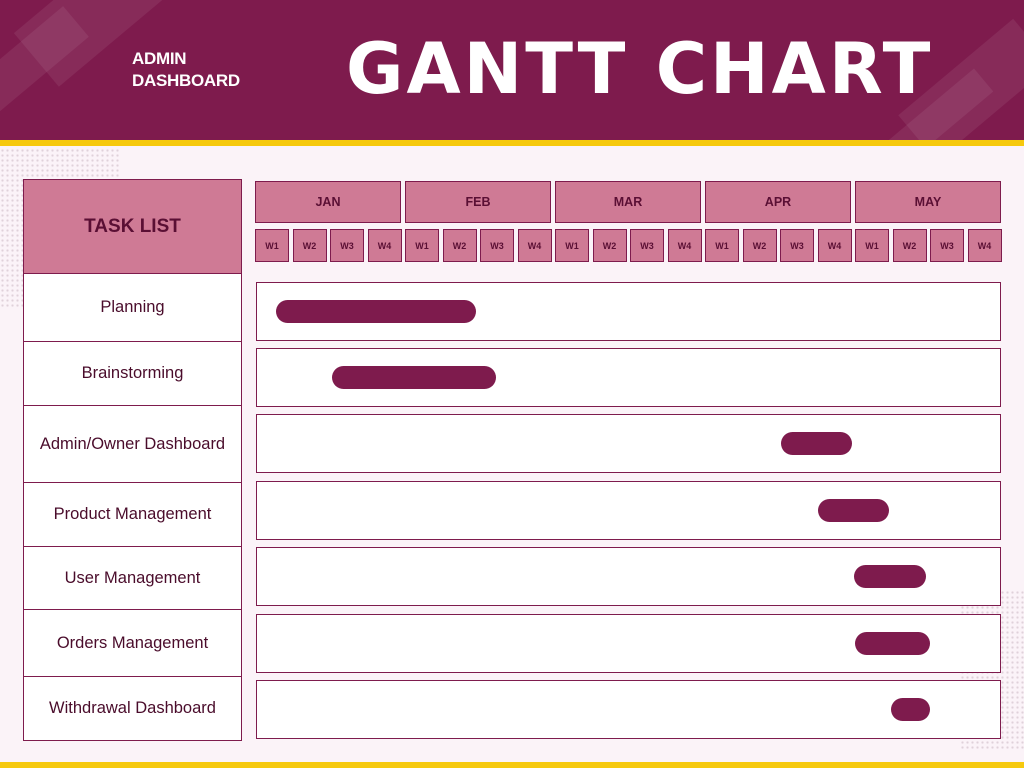 This screenshot has width=1024, height=768. I want to click on task-label: Admin/Owner Dashboard, so click(132, 444).